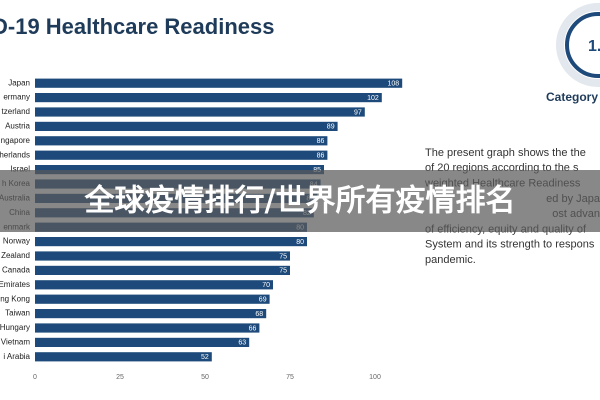  What do you see at coordinates (137, 26) in the screenshot?
I see `chart-title: D-19 Healthcare Readiness` at bounding box center [137, 26].